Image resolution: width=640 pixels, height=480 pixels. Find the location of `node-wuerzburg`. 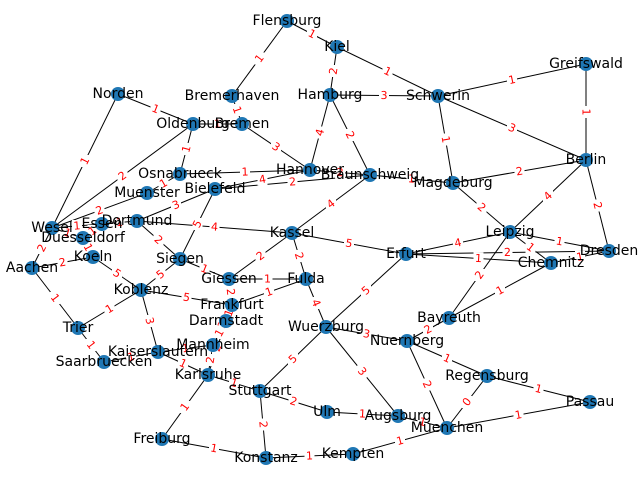

node-wuerzburg is located at coordinates (326, 327).